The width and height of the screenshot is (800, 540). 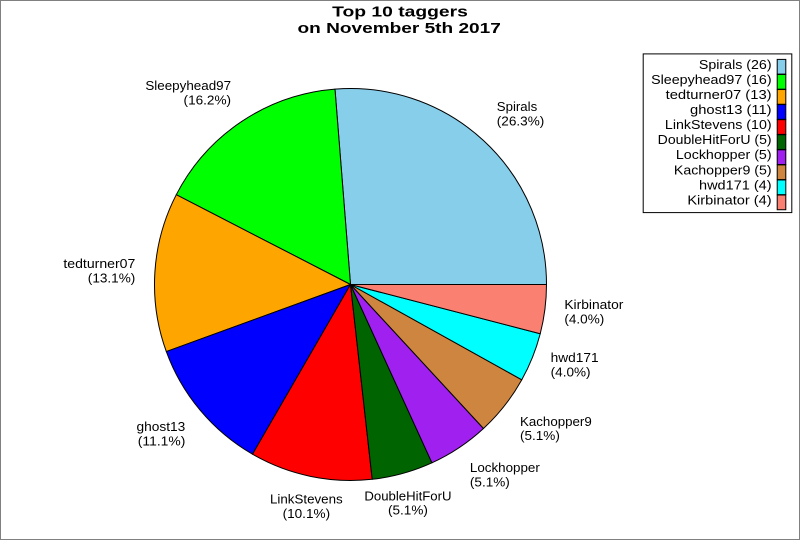 I want to click on svg-text: Lockhopper (5), so click(x=724, y=154).